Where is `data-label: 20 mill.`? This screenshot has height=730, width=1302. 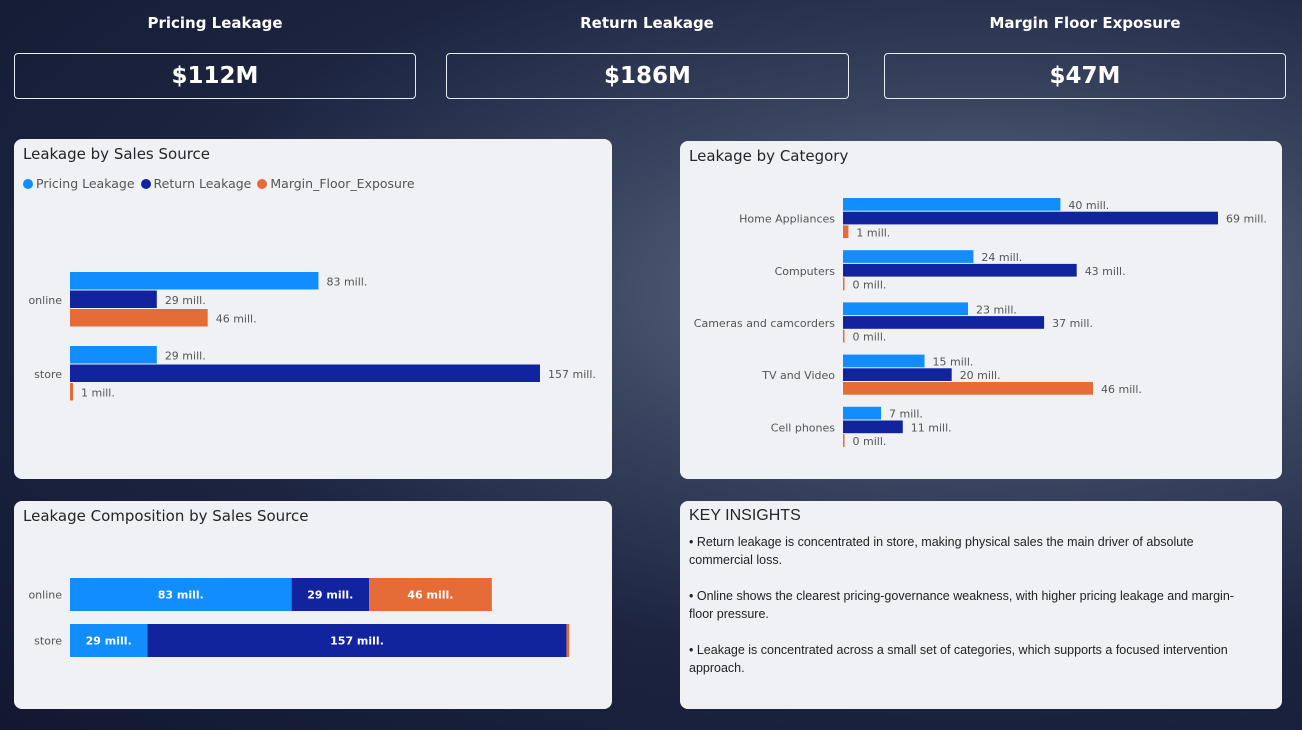
data-label: 20 mill. is located at coordinates (980, 375).